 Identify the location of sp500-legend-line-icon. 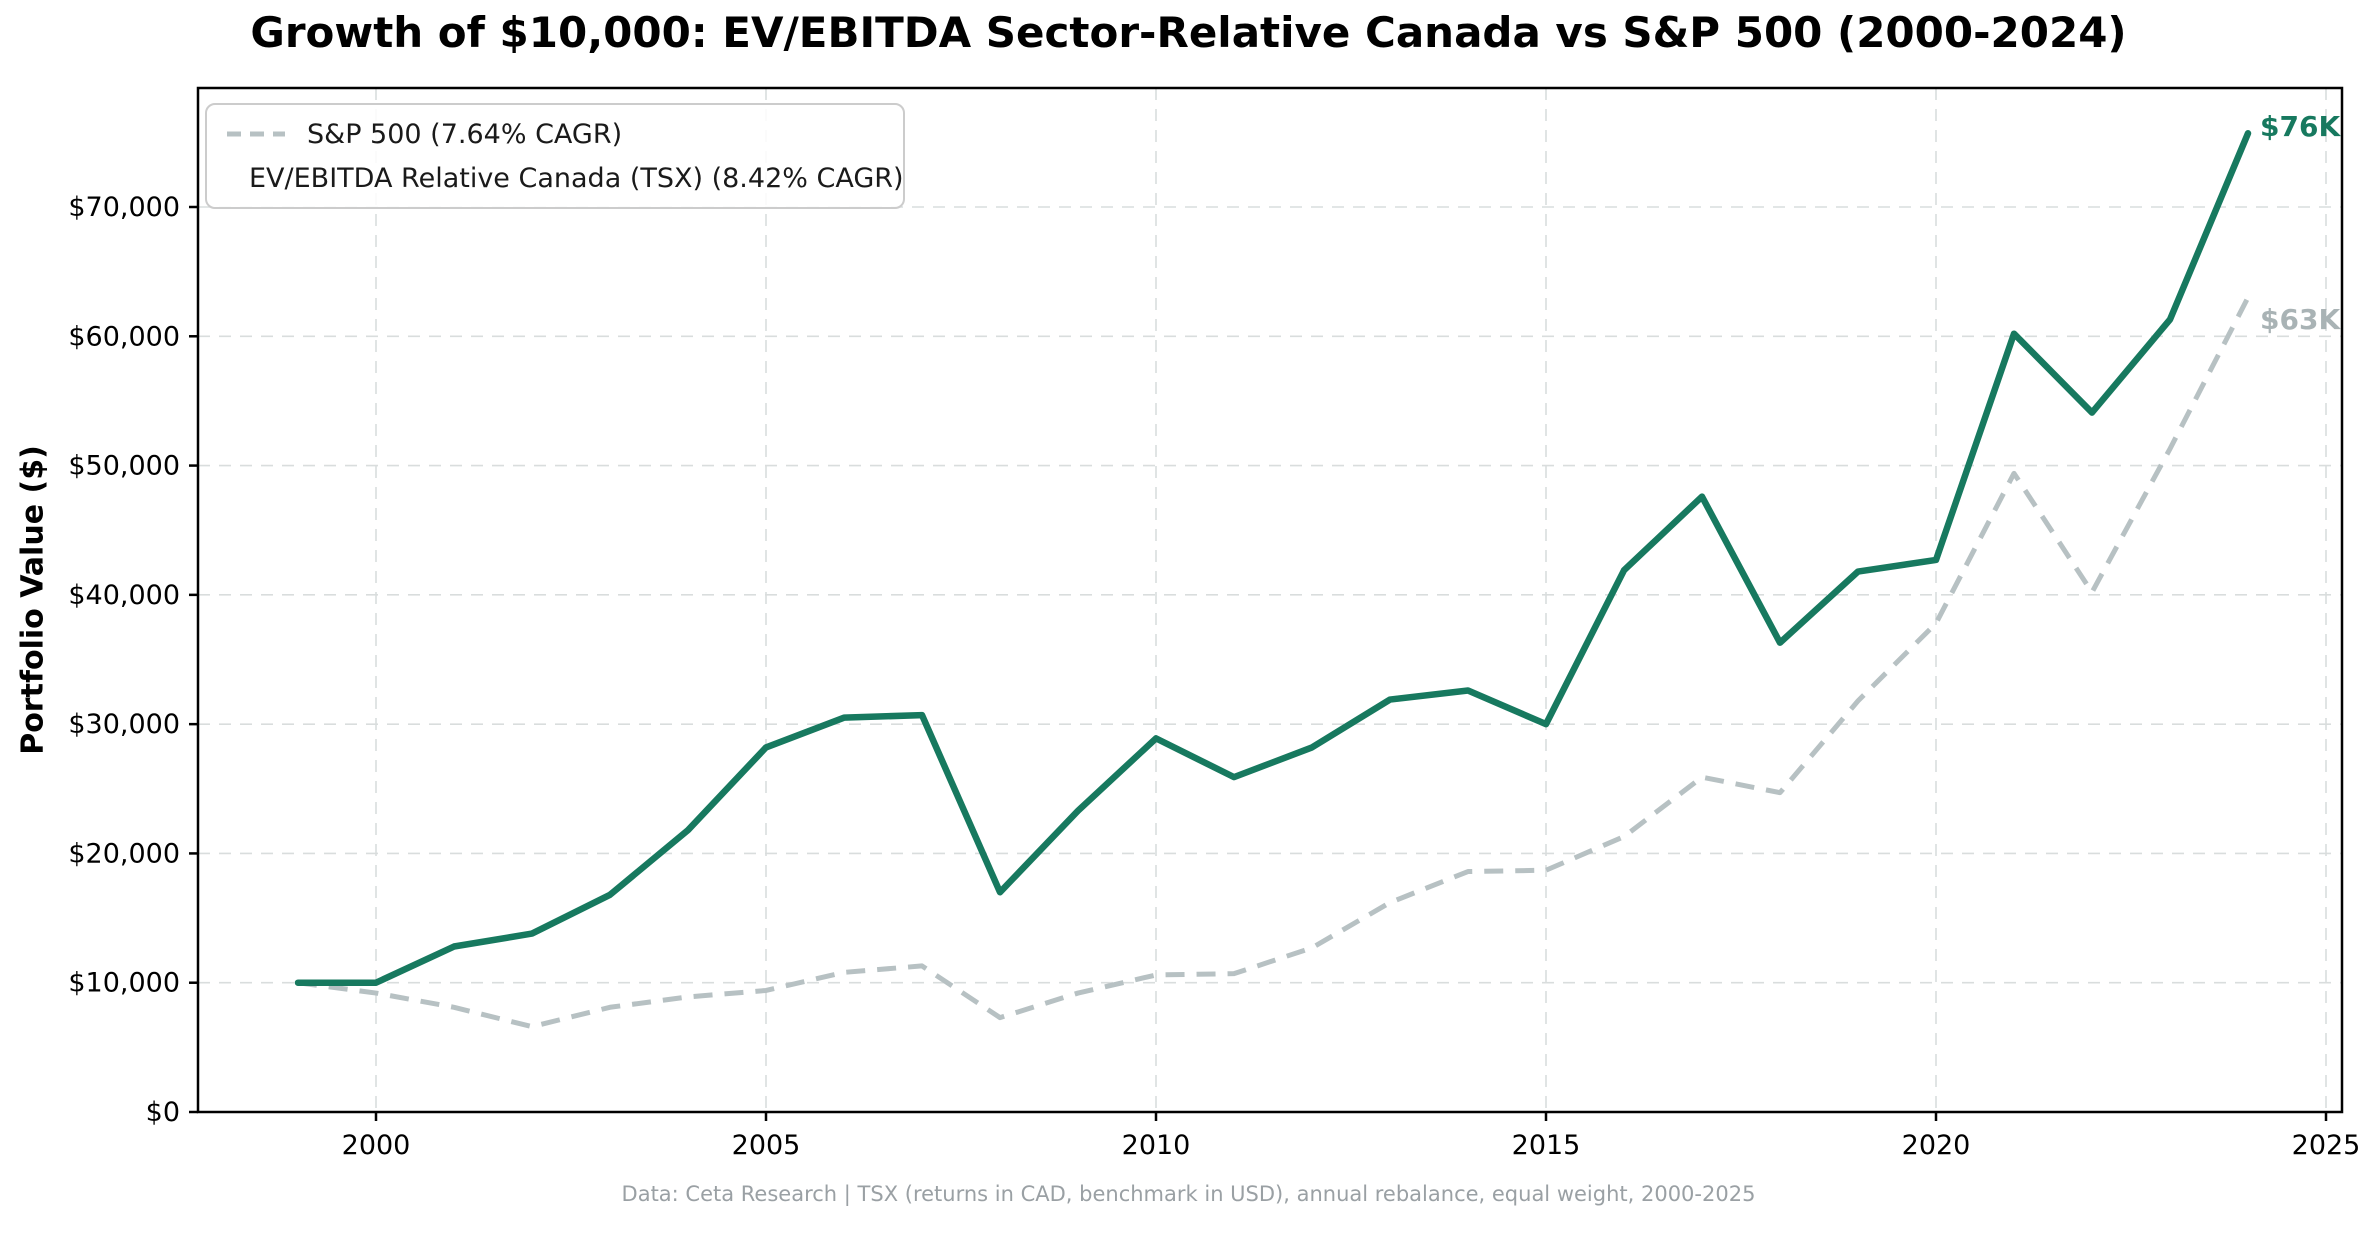
(256, 134).